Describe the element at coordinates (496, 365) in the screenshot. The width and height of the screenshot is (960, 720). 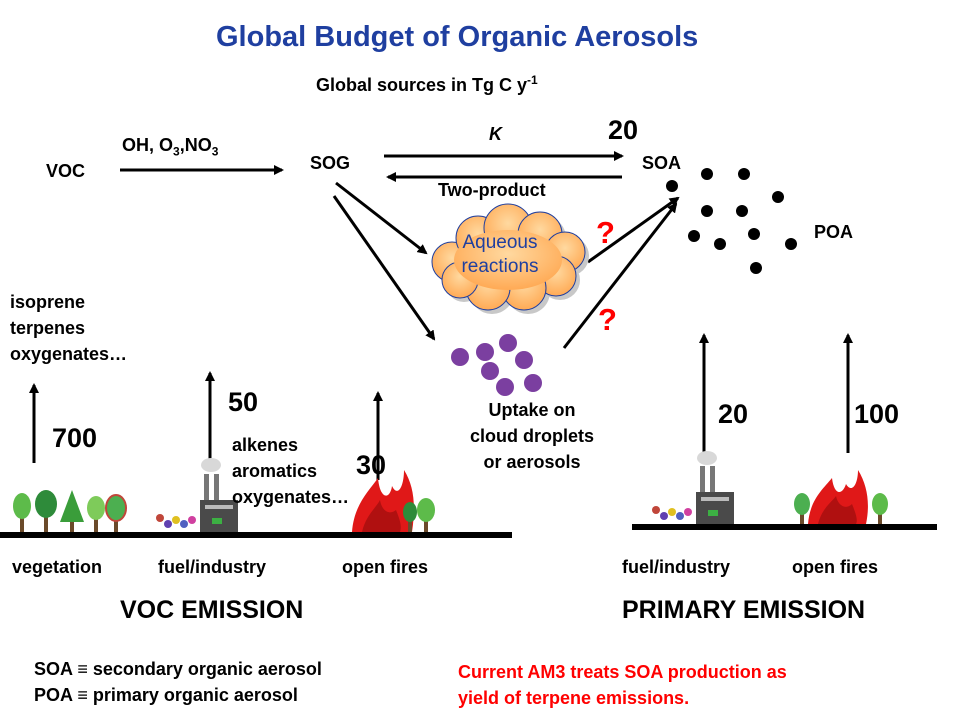
I see `cloud-droplets` at that location.